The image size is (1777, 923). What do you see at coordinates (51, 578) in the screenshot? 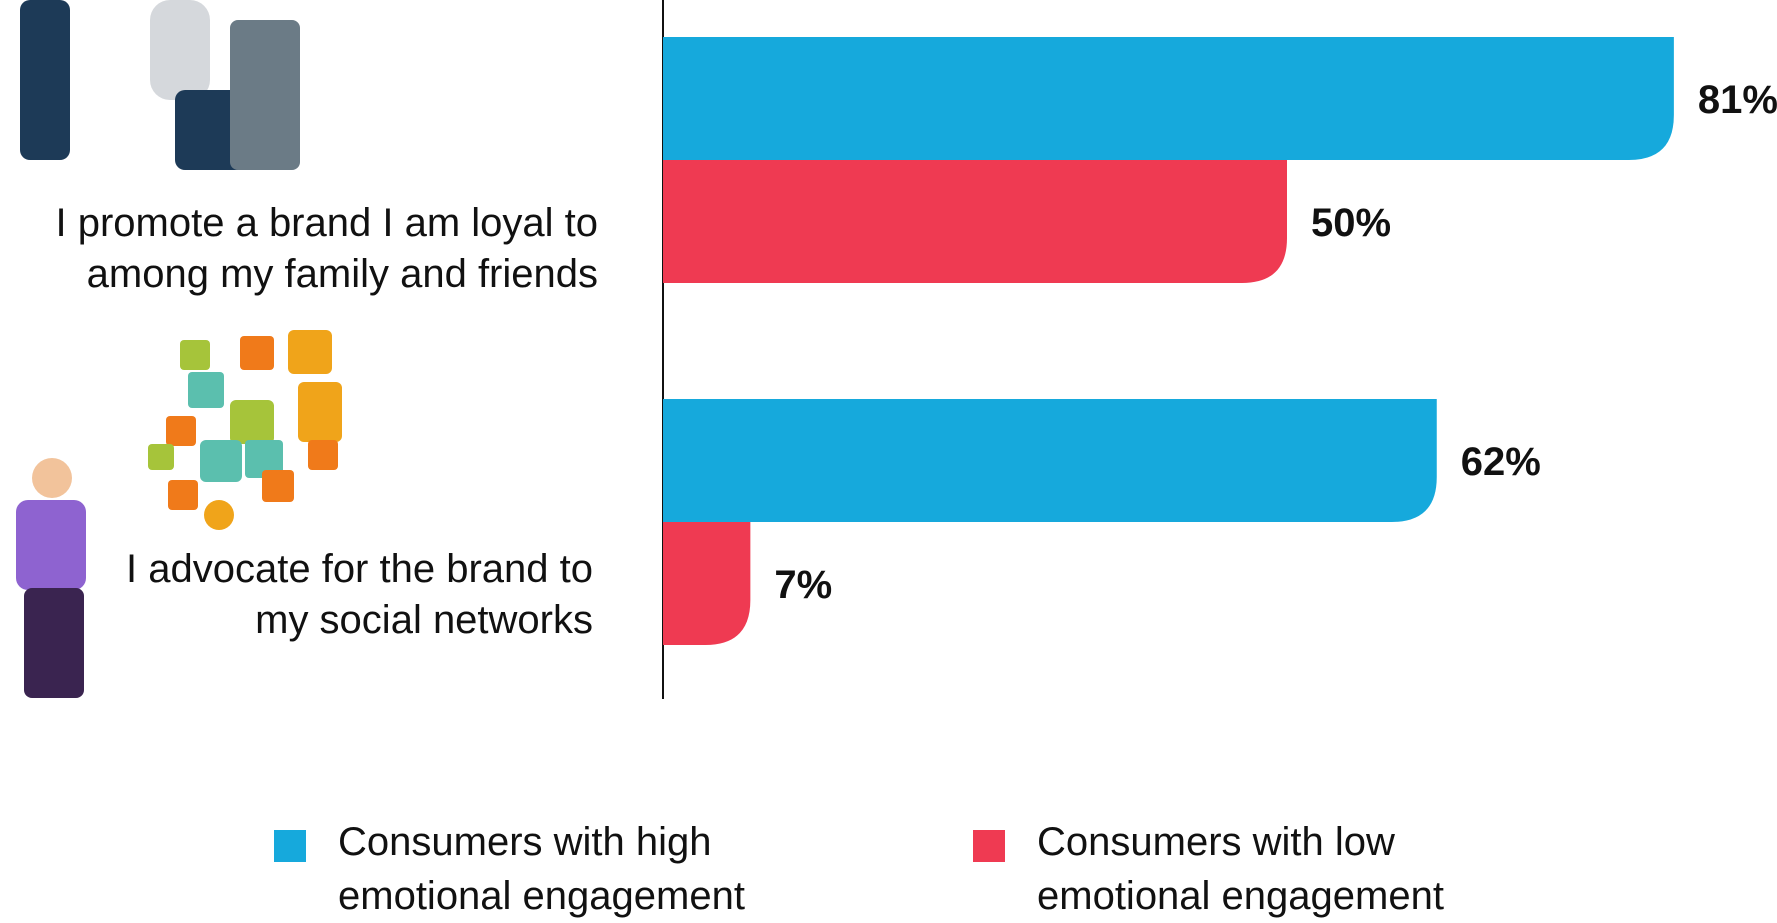
I see `illustration-man` at bounding box center [51, 578].